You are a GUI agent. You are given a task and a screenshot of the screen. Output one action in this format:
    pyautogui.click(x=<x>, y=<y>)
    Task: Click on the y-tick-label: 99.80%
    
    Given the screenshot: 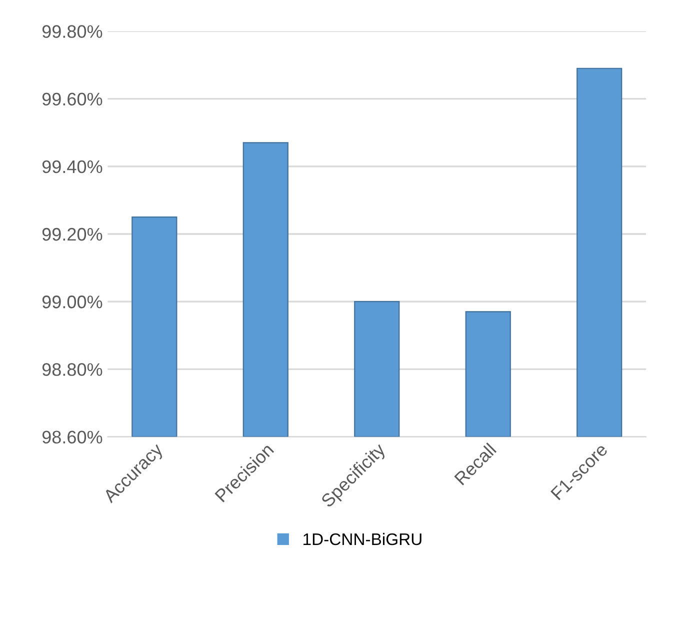 What is the action you would take?
    pyautogui.click(x=72, y=31)
    